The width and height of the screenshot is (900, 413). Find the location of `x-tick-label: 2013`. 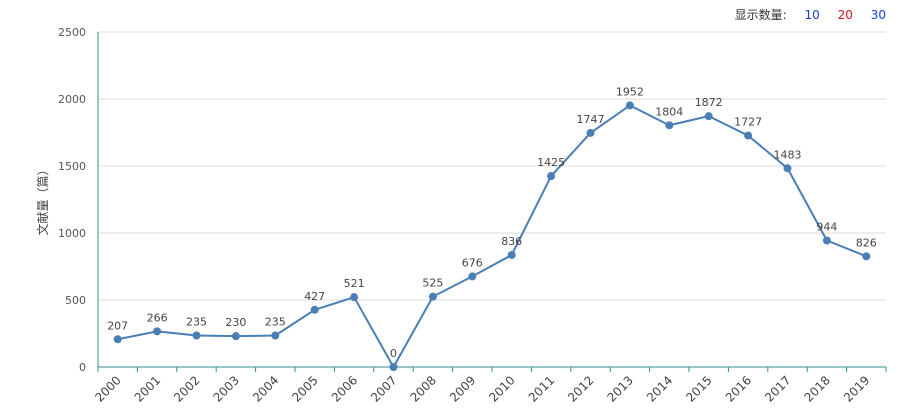

x-tick-label: 2013 is located at coordinates (620, 388).